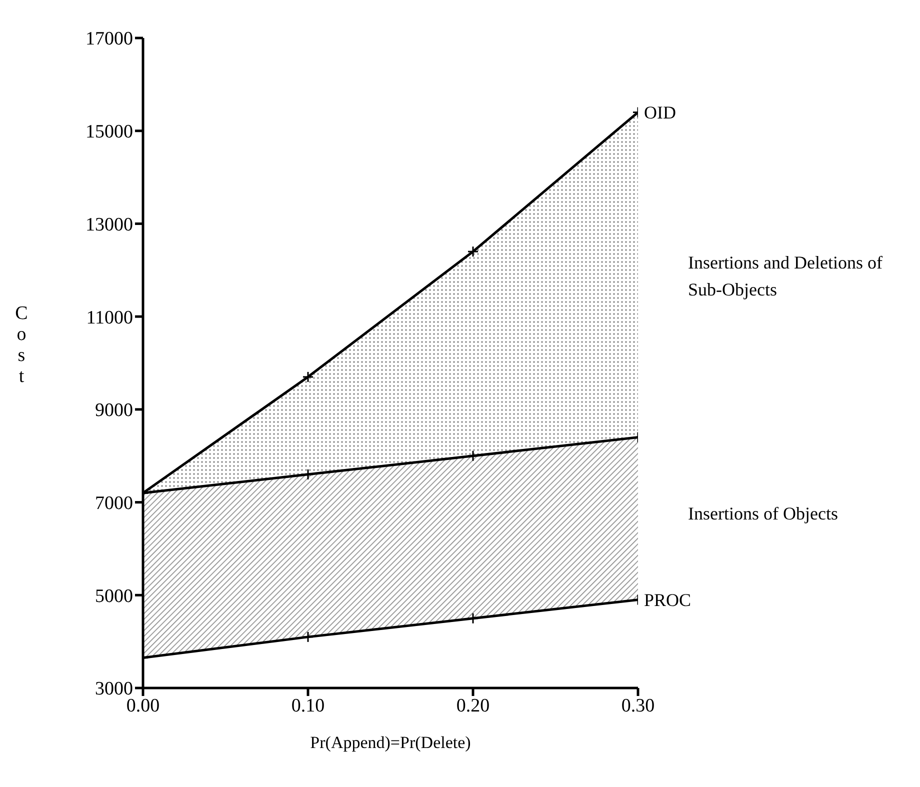 The width and height of the screenshot is (920, 787). I want to click on y-tick-label: 17000, so click(109, 39).